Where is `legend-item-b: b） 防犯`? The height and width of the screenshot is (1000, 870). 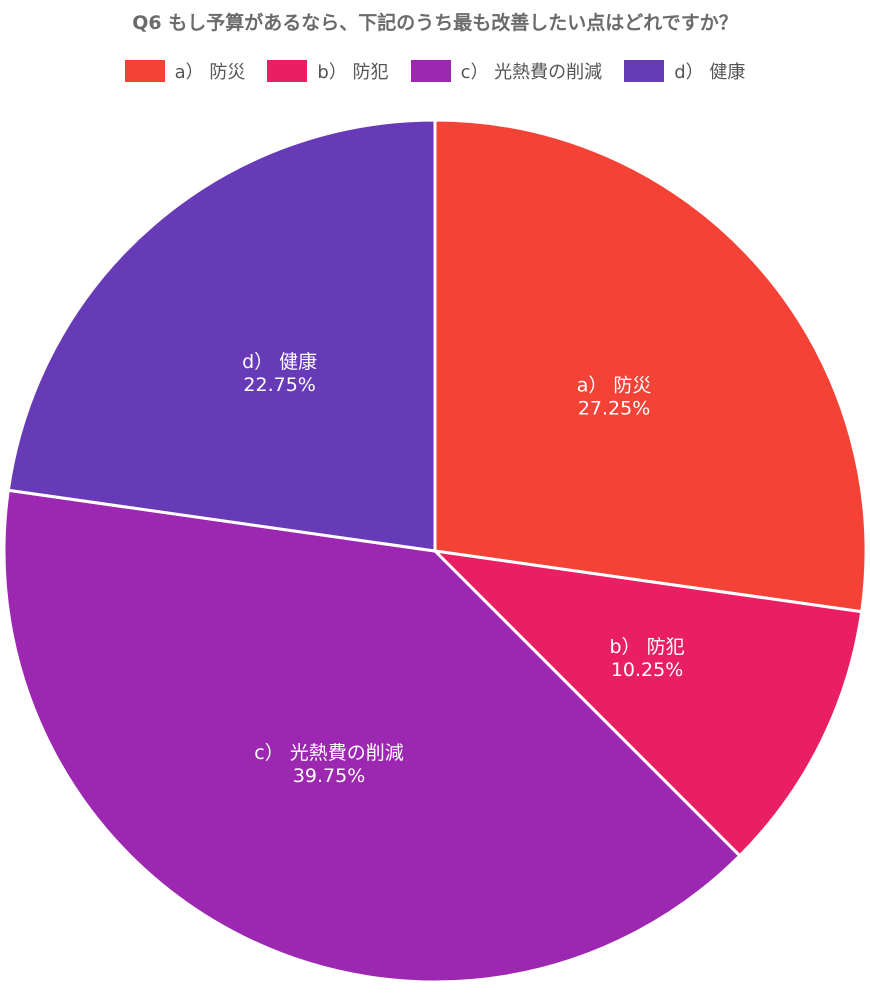
legend-item-b: b） 防犯 is located at coordinates (328, 71).